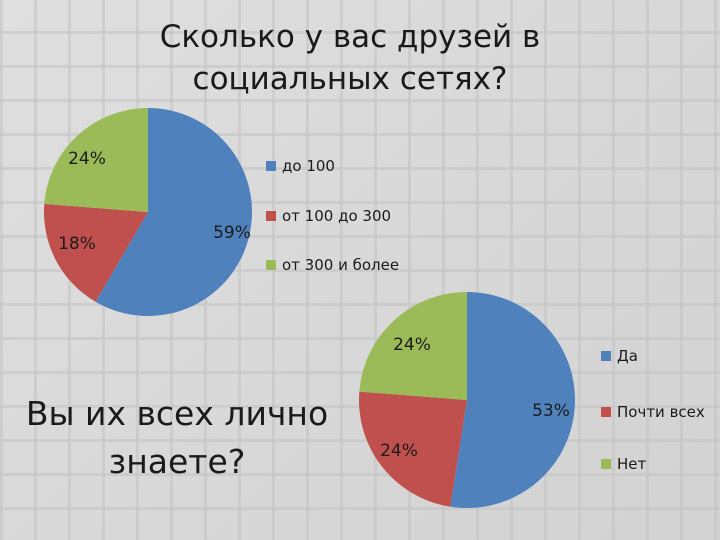  I want to click on pie1-legend-label-0: до 100, so click(308, 166).